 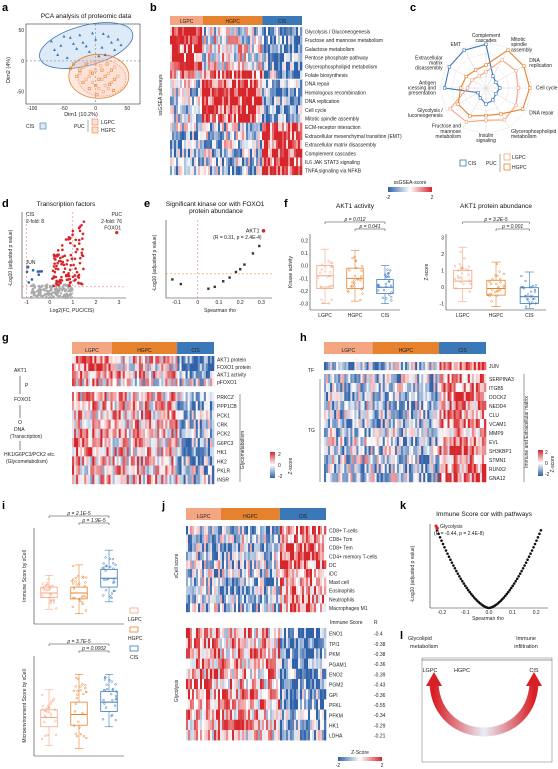 What do you see at coordinates (540, 63) in the screenshot?
I see `radar-axis-label: DNA replication` at bounding box center [540, 63].